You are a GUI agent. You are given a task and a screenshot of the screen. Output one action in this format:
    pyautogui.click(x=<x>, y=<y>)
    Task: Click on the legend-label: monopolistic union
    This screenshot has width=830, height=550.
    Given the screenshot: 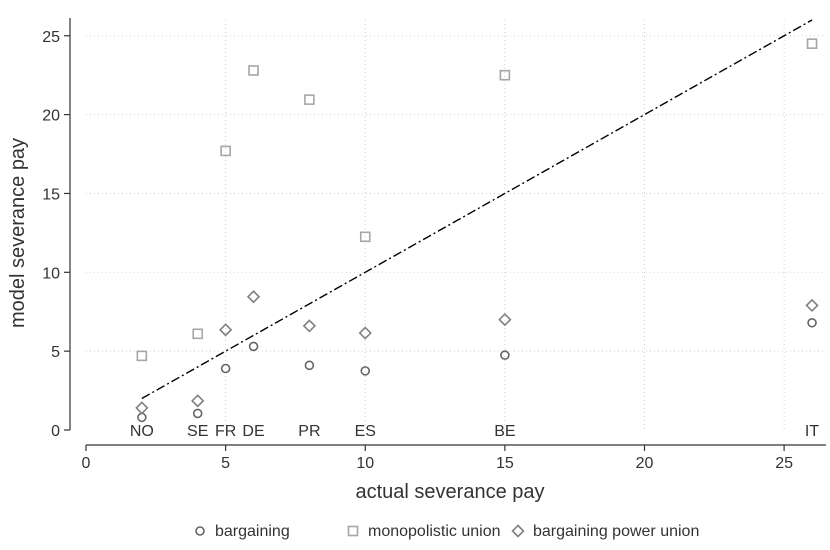 What is the action you would take?
    pyautogui.click(x=434, y=531)
    